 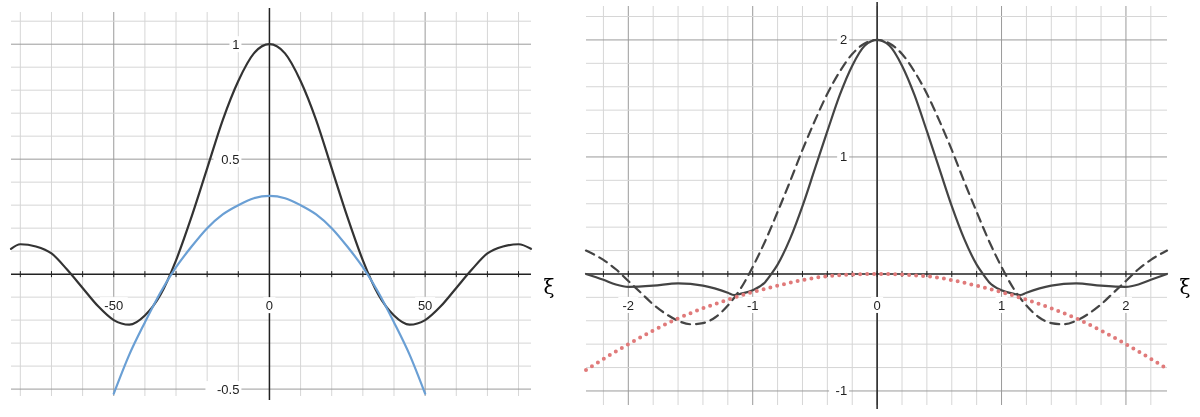 I want to click on y-tick-label: -1, so click(x=841, y=391).